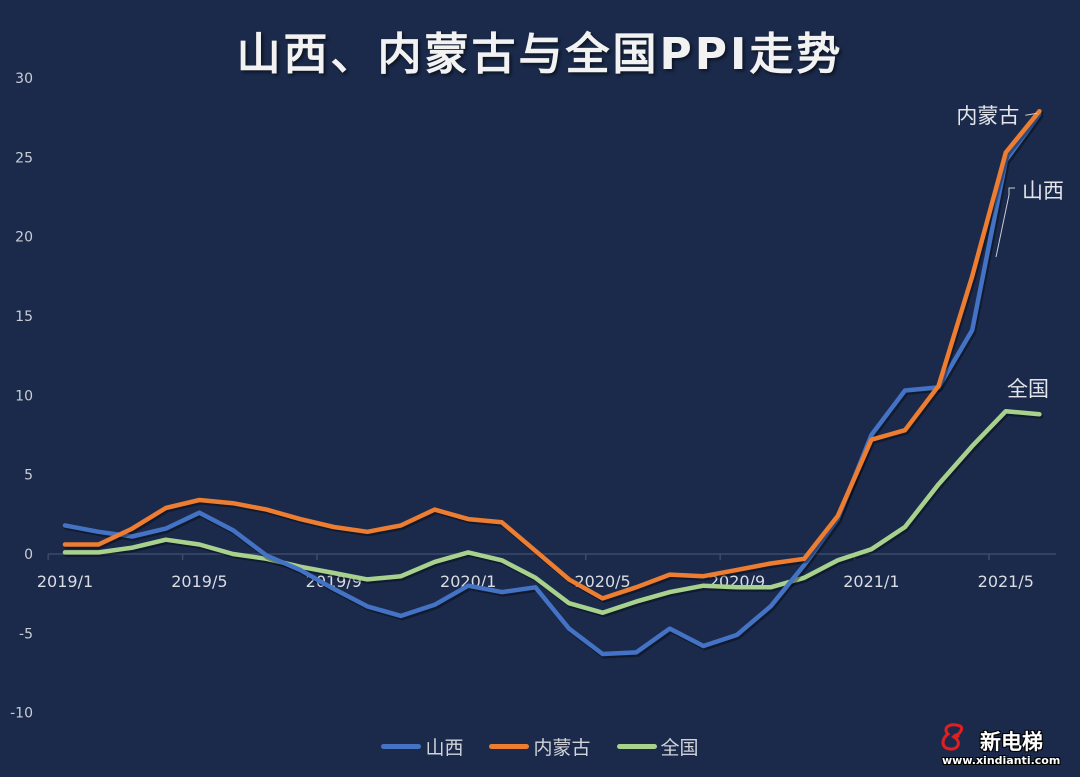 Image resolution: width=1080 pixels, height=777 pixels. I want to click on y-tick-label: 0, so click(28, 555).